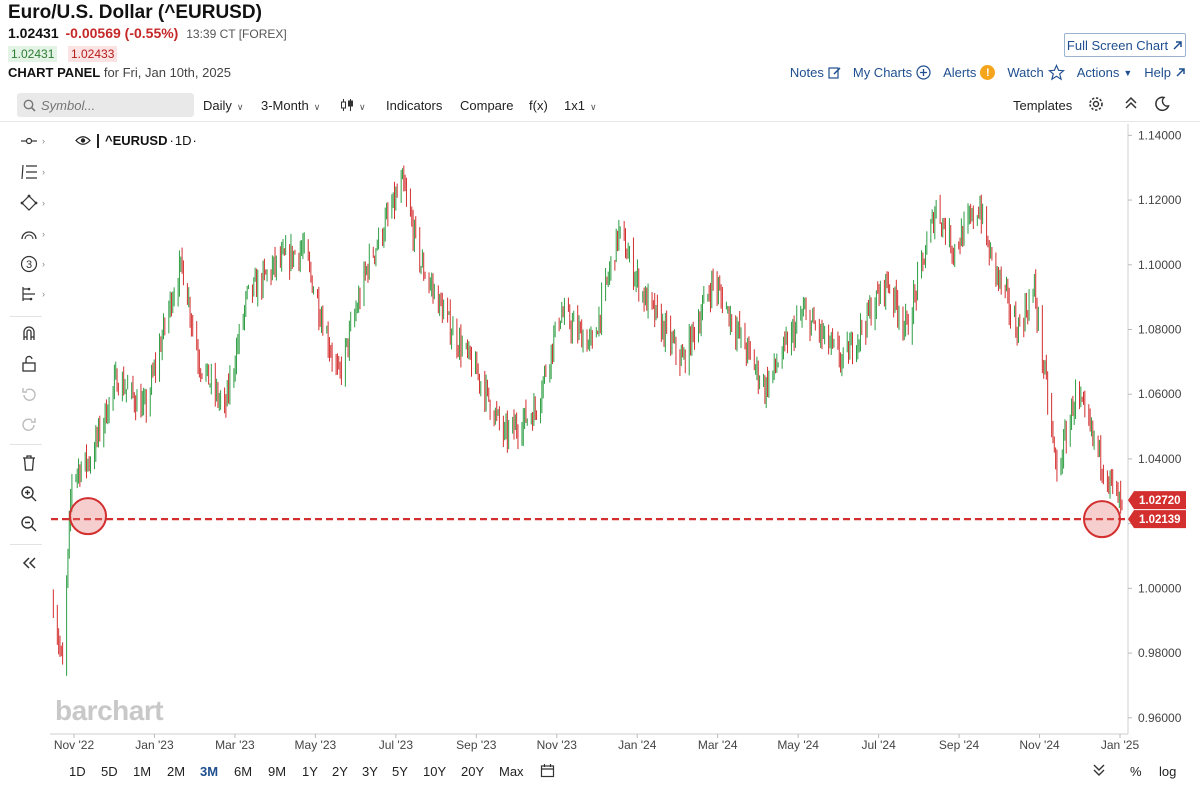 Image resolution: width=1200 pixels, height=794 pixels. What do you see at coordinates (29, 264) in the screenshot?
I see `elliott-wave-tool-icon: 3` at bounding box center [29, 264].